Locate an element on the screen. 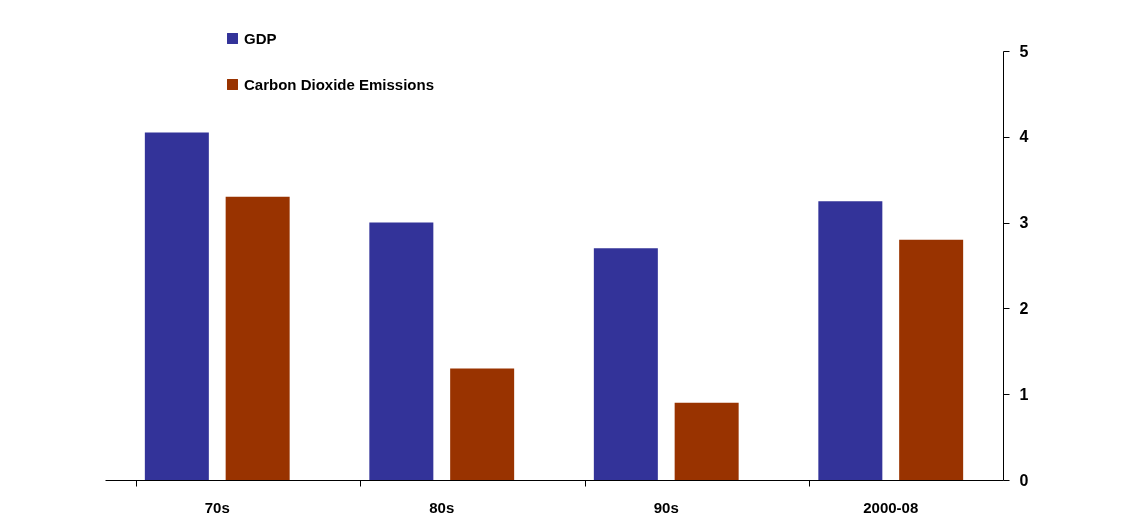  x-tick-label: 2000-08 is located at coordinates (891, 507).